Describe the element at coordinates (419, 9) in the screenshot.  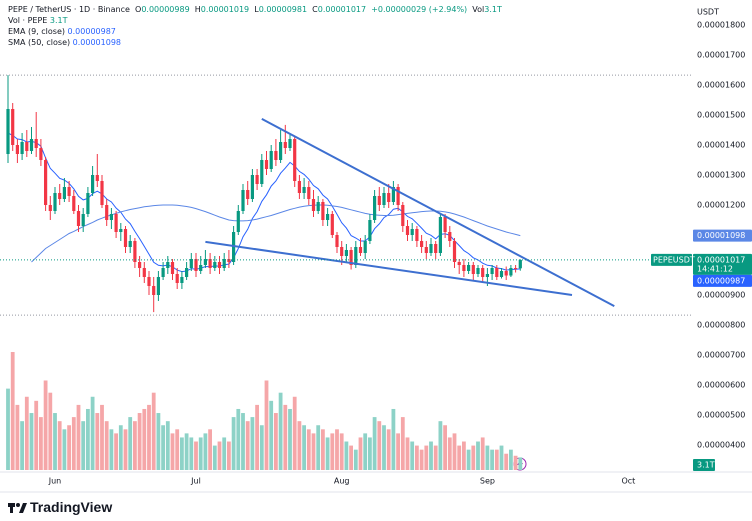
I see `change-value: +0.00000029 (+2.94%)` at that location.